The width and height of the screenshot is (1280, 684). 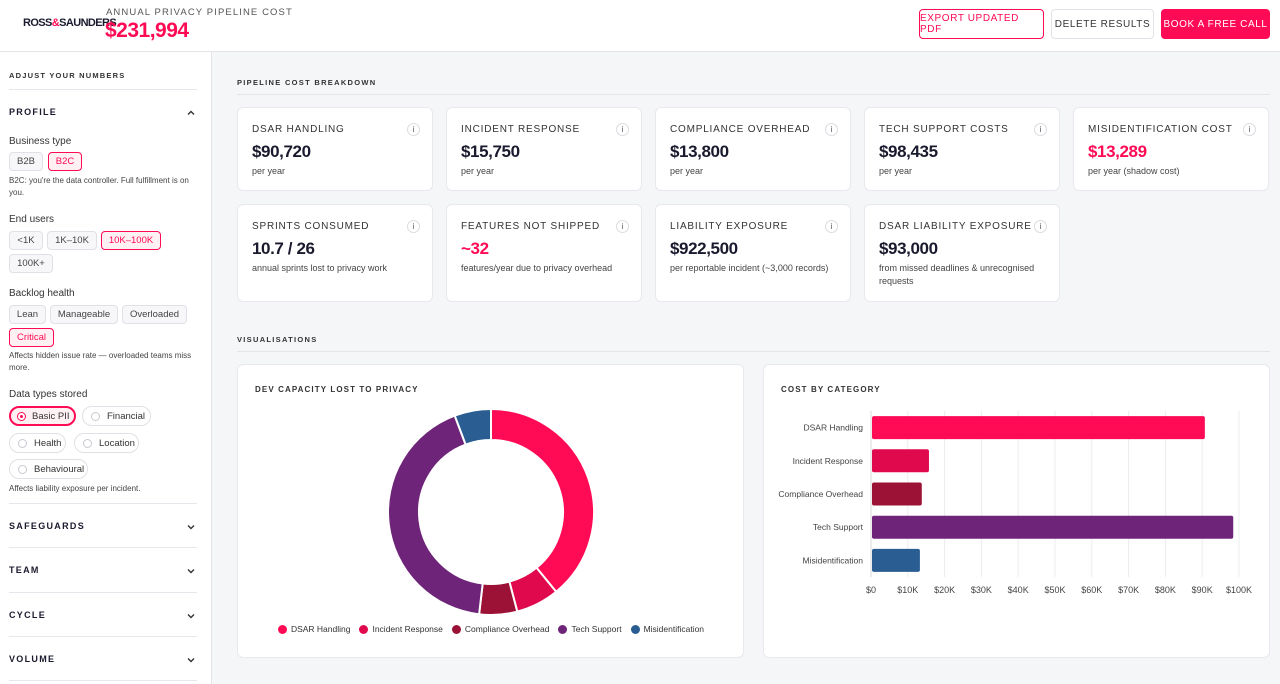 I want to click on chevron-up-icon, so click(x=191, y=113).